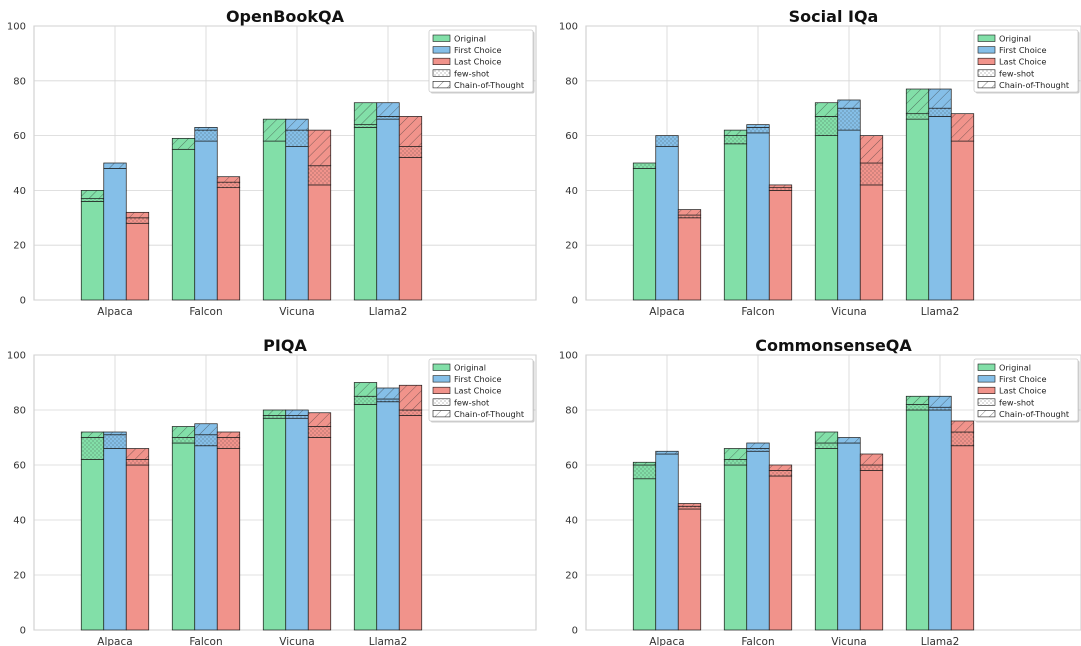  I want to click on bar-first-choice-alpaca-few-shot-pattern, so click(115, 441).